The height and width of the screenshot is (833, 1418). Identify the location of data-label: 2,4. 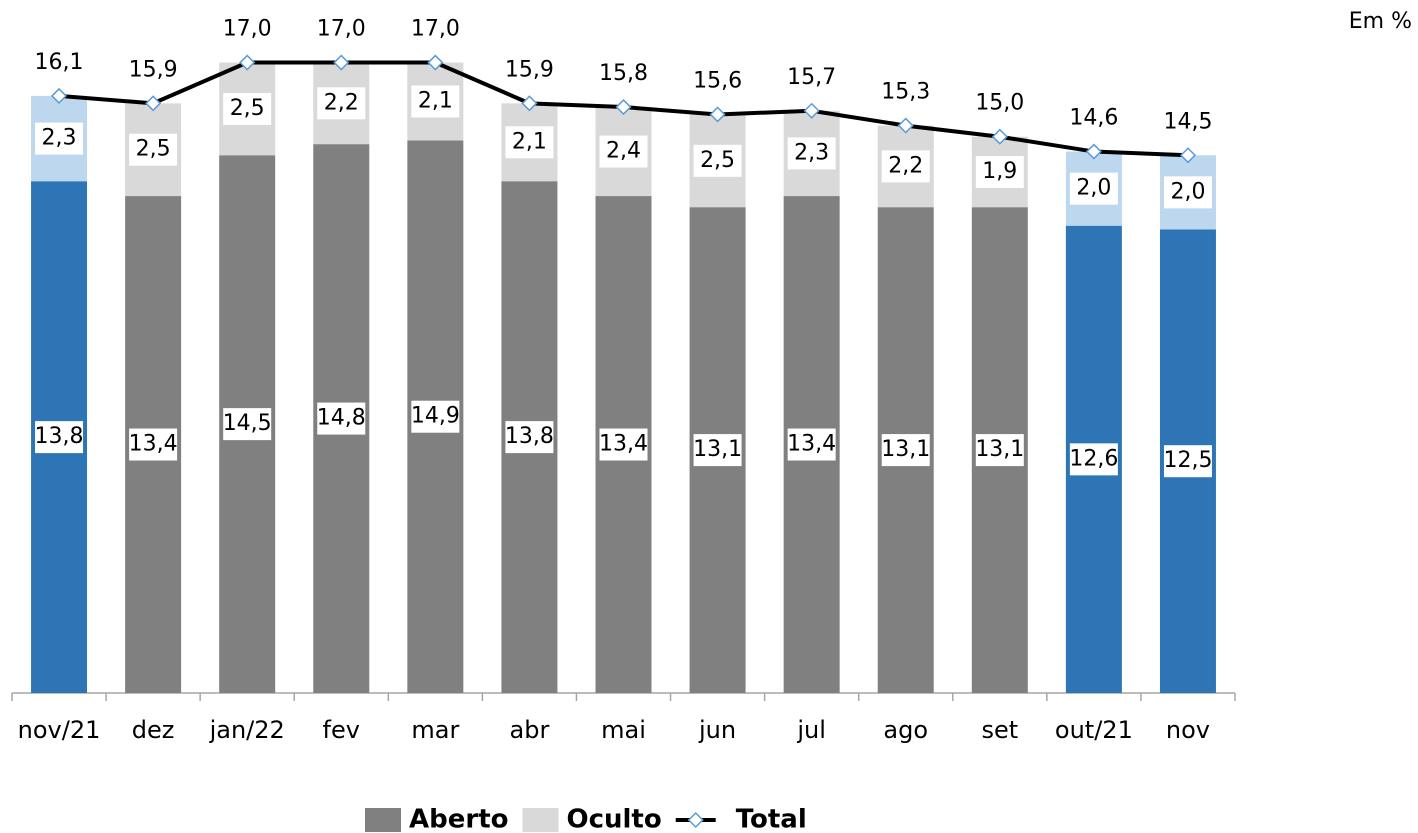
(623, 151).